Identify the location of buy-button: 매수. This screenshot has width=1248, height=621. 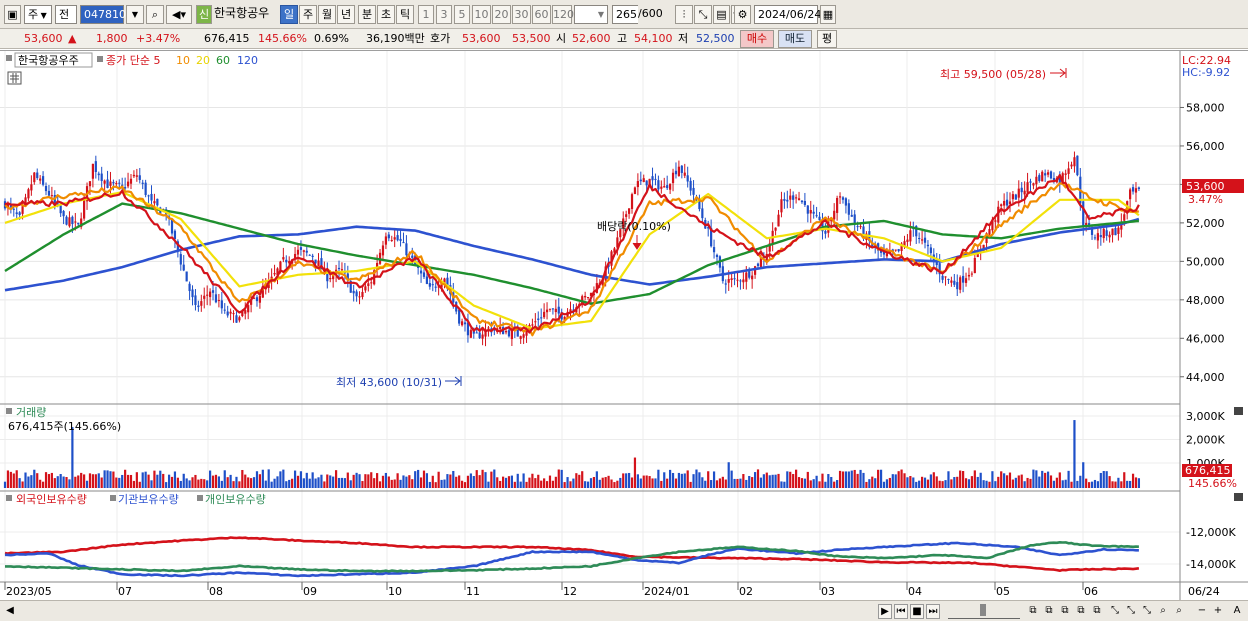
(757, 39).